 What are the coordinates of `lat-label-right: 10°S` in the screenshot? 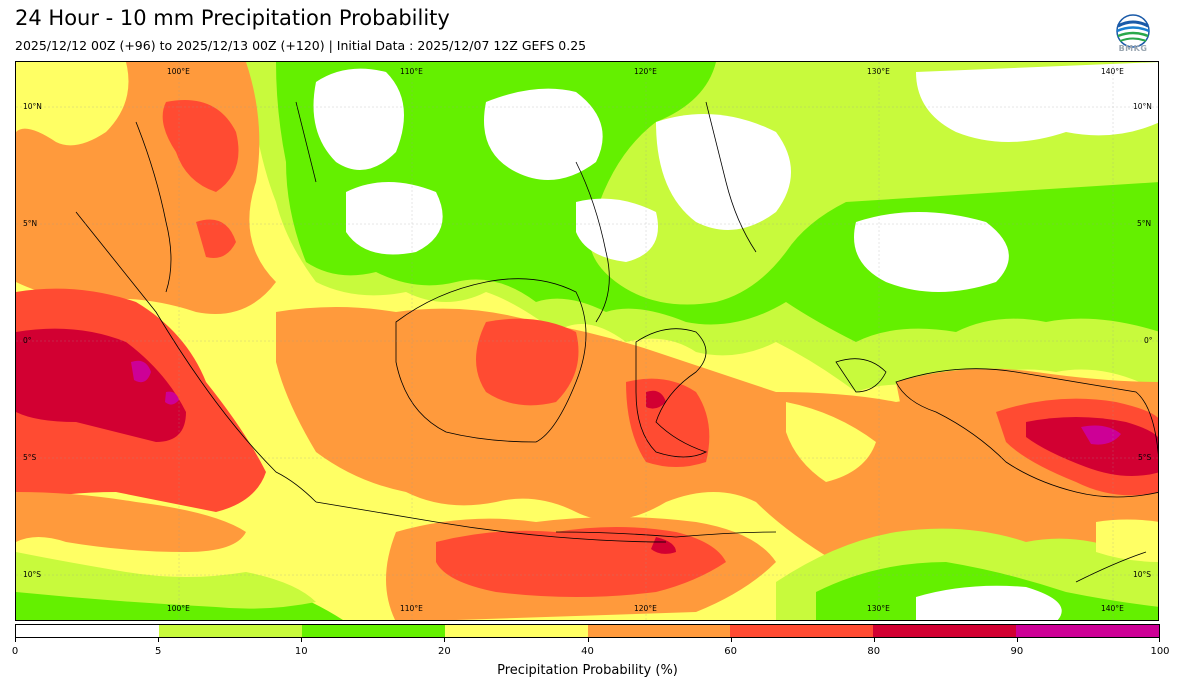 It's located at (1142, 574).